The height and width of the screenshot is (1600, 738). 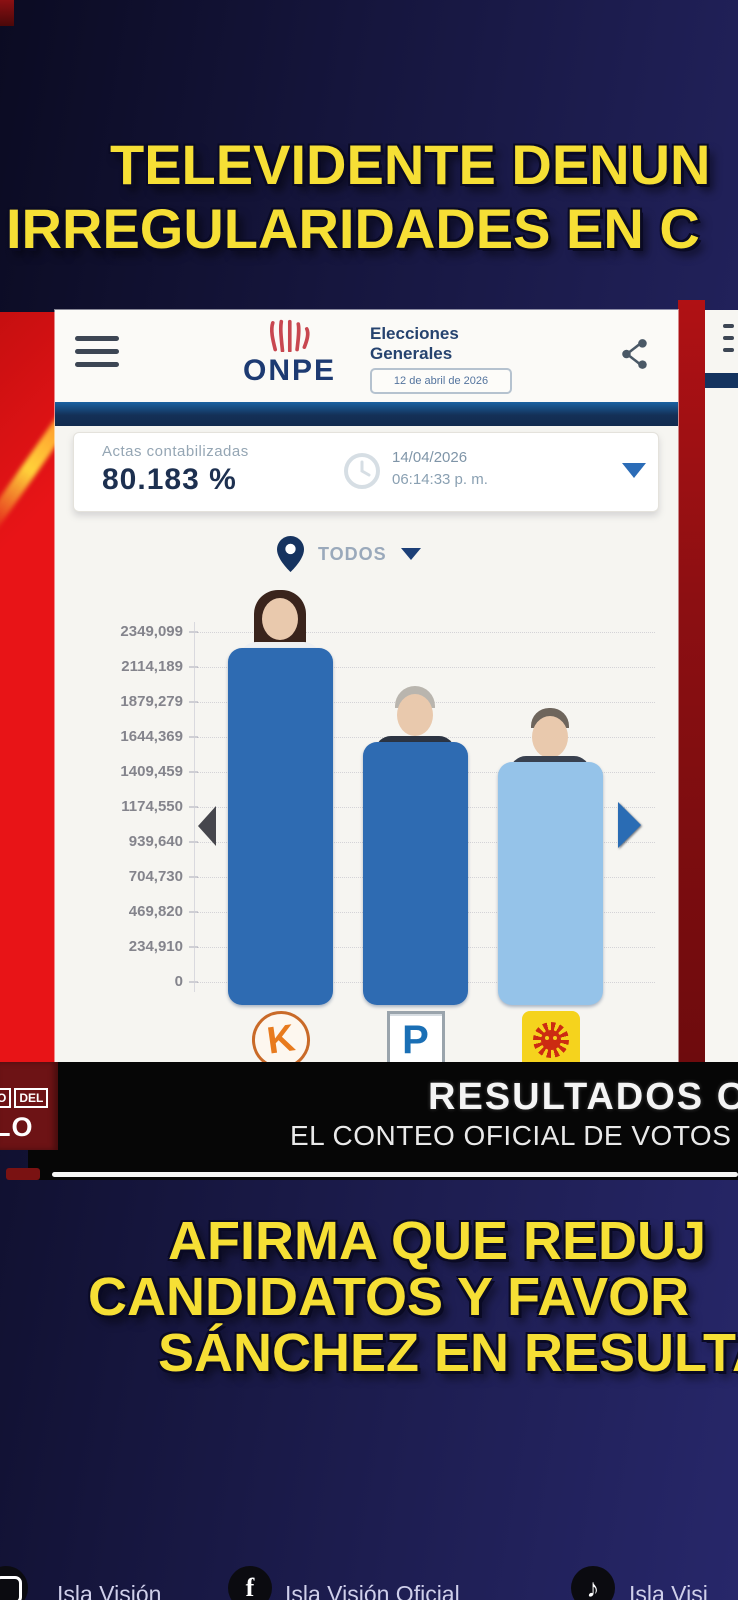 I want to click on headline-line1: TELEVIDENTE DENUN, so click(x=410, y=164).